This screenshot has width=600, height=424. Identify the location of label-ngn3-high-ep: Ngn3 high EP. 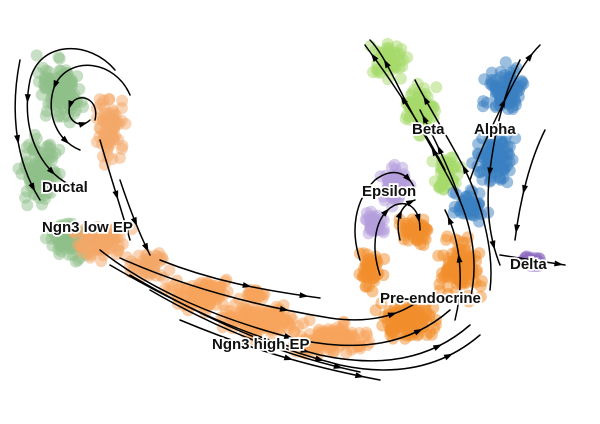
(261, 344).